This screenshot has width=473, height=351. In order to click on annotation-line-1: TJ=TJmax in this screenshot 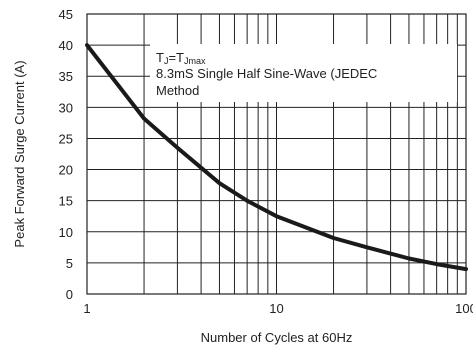, I will do `click(181, 58)`.